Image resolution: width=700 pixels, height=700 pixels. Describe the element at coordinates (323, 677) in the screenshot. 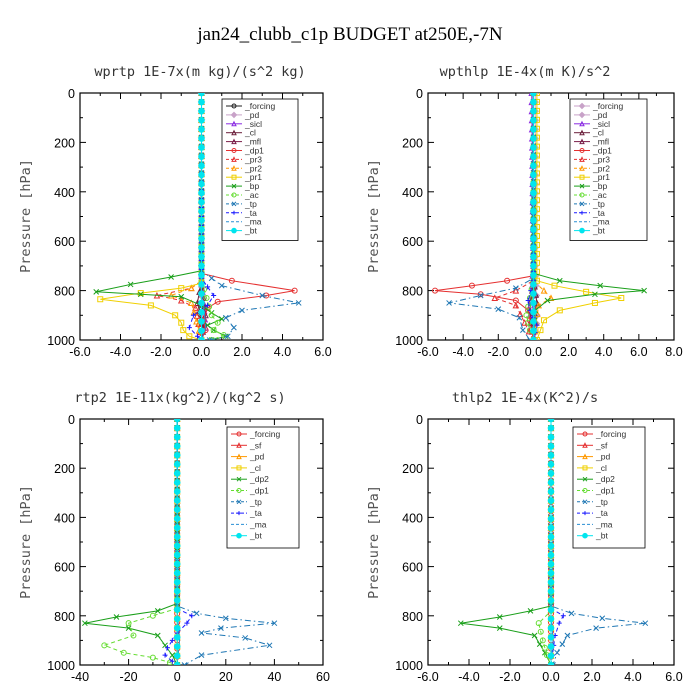

I see `x-tick-label: 60` at that location.